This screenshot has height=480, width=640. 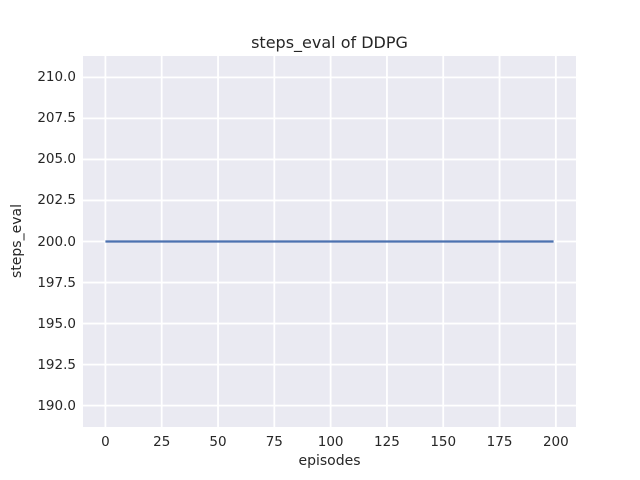 What do you see at coordinates (56, 282) in the screenshot?
I see `y-tick-label: 197.5` at bounding box center [56, 282].